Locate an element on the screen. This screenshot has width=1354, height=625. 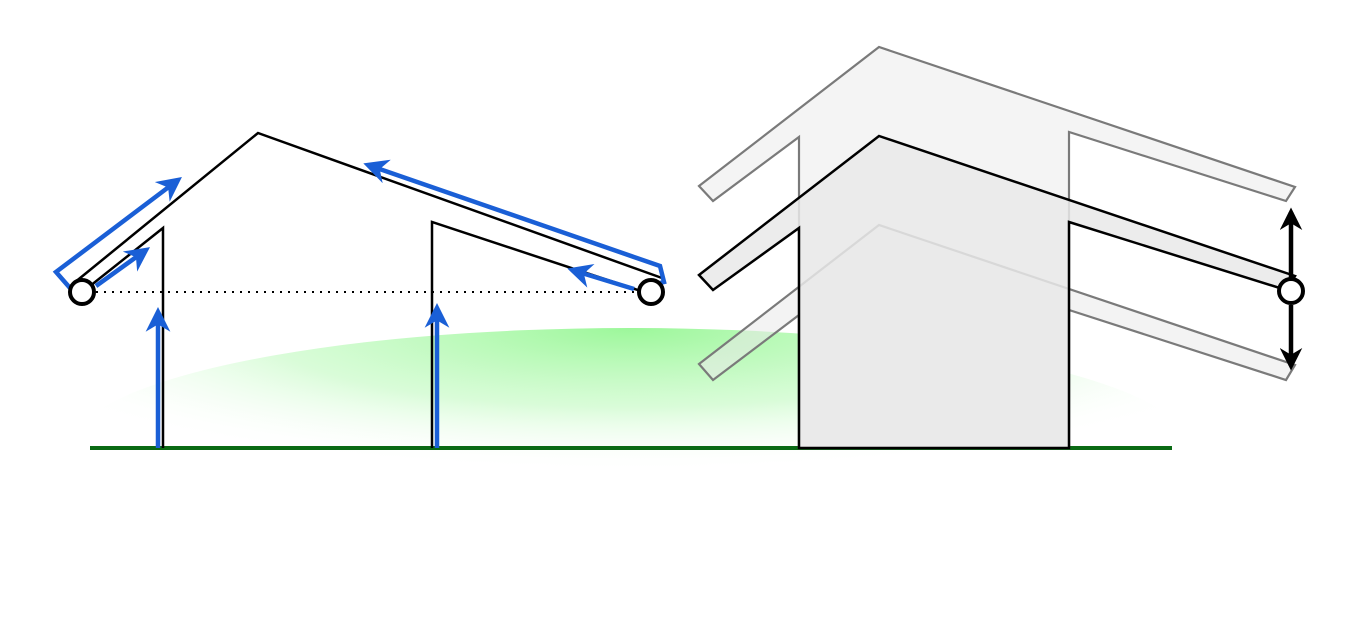
left-support-node-icon is located at coordinates (82, 292).